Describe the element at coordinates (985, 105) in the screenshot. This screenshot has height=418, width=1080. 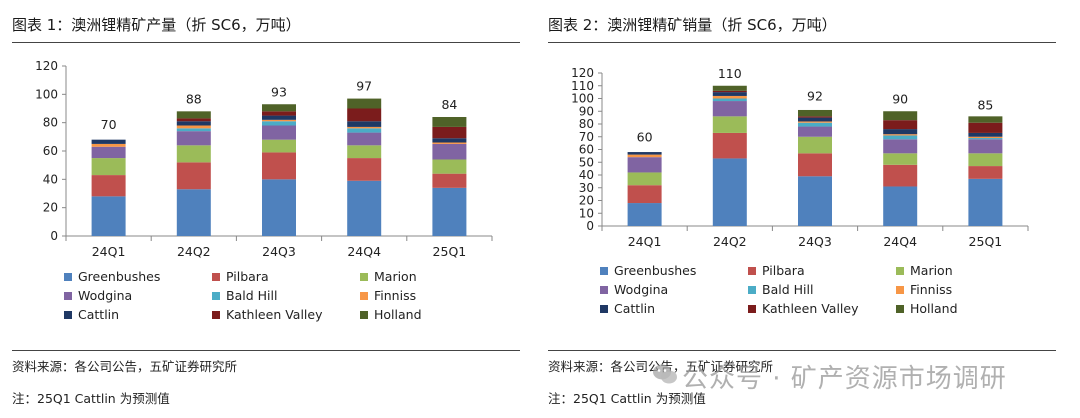
I see `total-data-label: 85` at that location.